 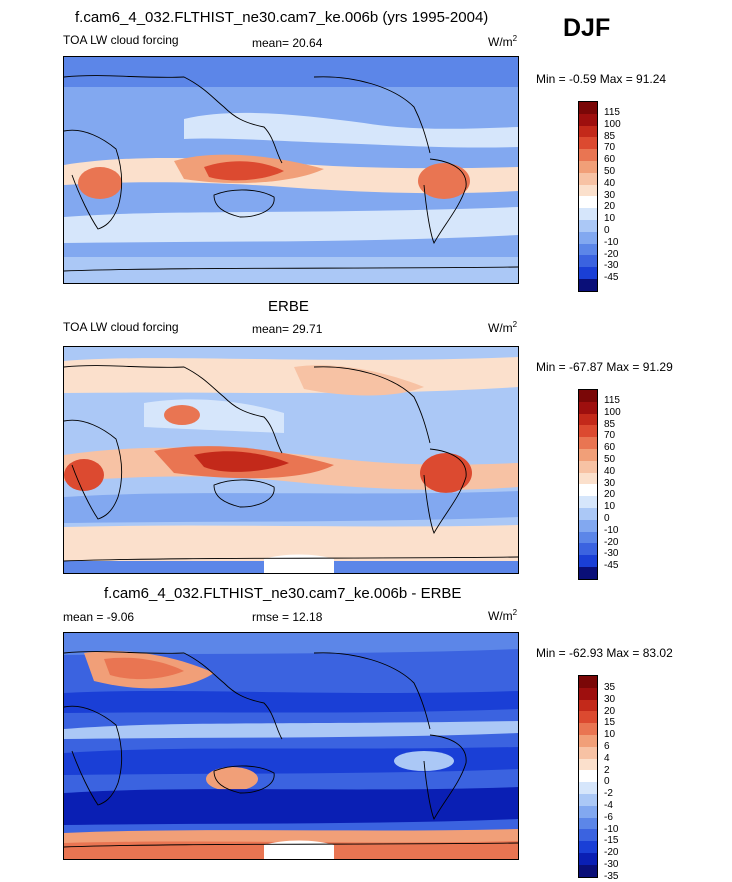 I want to click on panel2-title: ERBE, so click(x=288, y=306).